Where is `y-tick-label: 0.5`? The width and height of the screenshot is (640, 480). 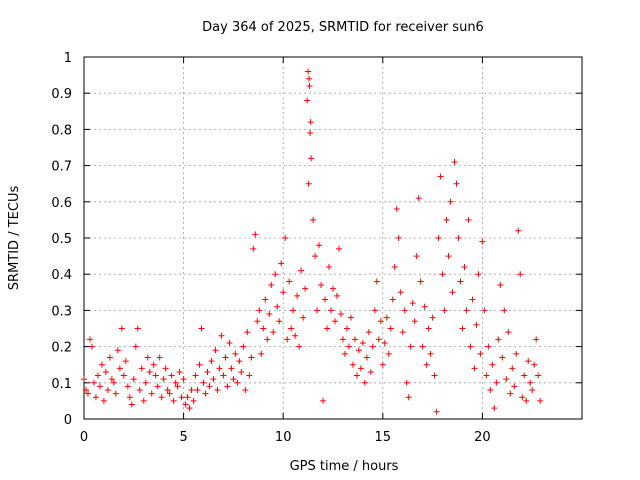
y-tick-label: 0.5 is located at coordinates (61, 239).